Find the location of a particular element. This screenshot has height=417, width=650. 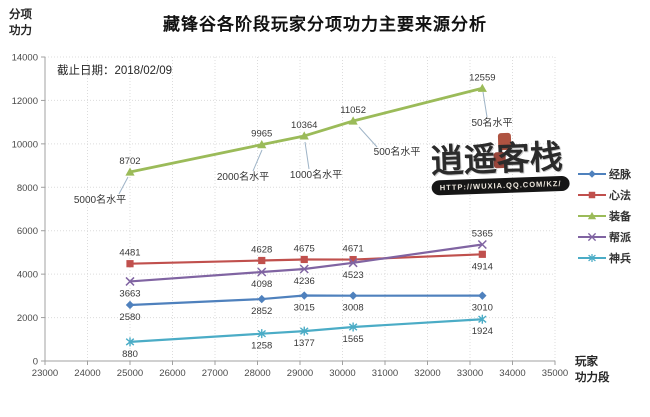

y-tick-label: 2000 is located at coordinates (27, 318).